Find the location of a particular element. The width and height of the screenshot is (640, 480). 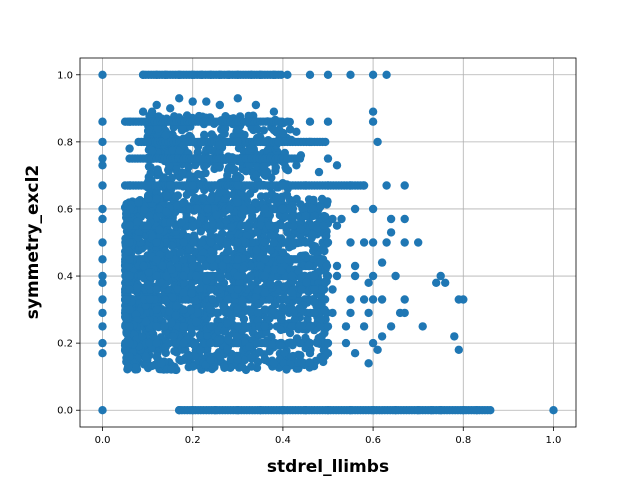

x-axis-label: stdrel_llimbs is located at coordinates (328, 467).